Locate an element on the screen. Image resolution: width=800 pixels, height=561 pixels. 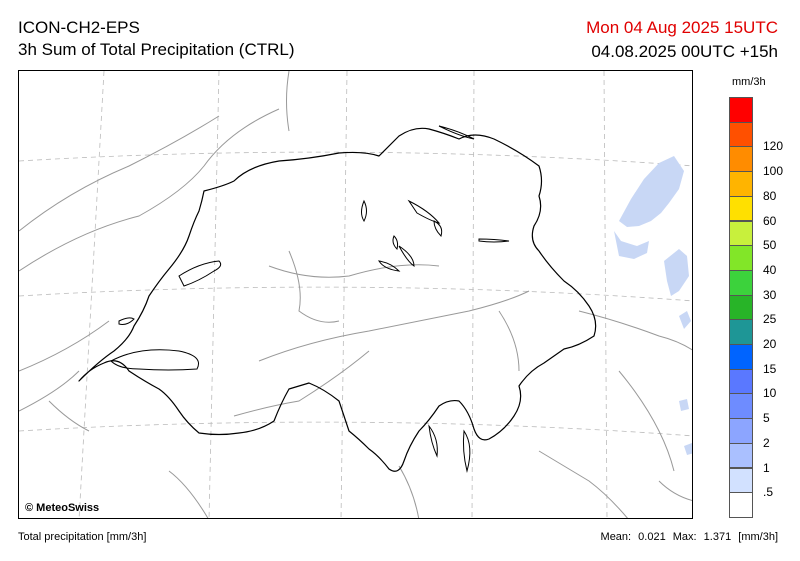
legend-label: 40 is located at coordinates (770, 269).